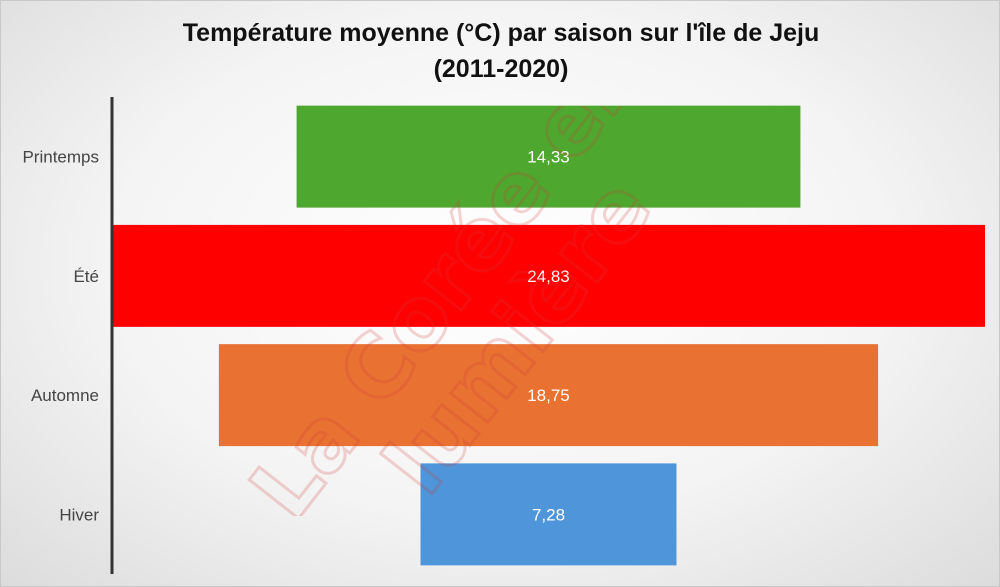  Describe the element at coordinates (501, 69) in the screenshot. I see `chart-title-line-2: (2011-2020)` at that location.